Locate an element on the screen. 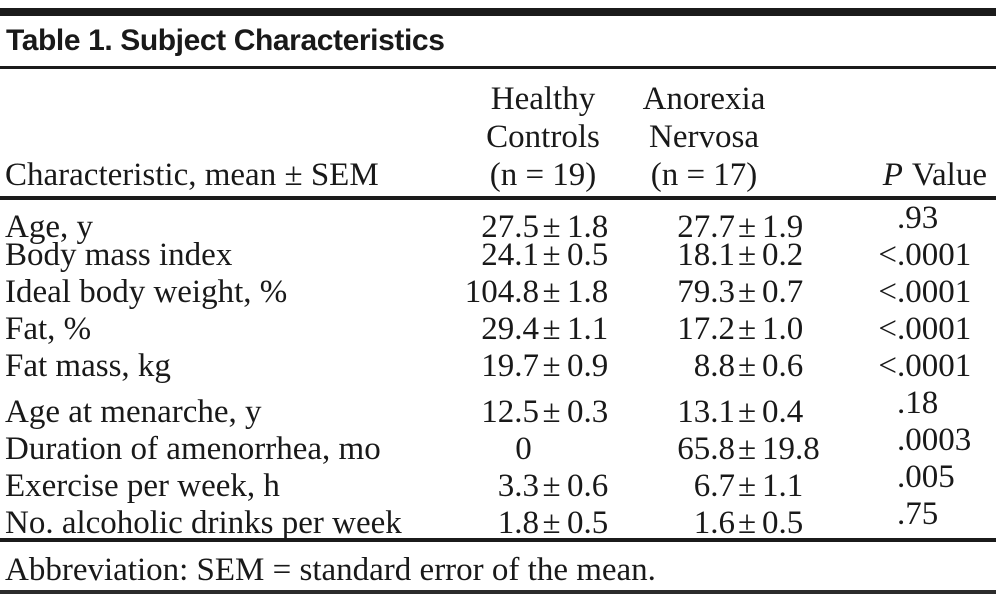 This screenshot has height=608, width=996. anorexia-nervosa-value: 79.3 ± 0.7 is located at coordinates (720, 292).